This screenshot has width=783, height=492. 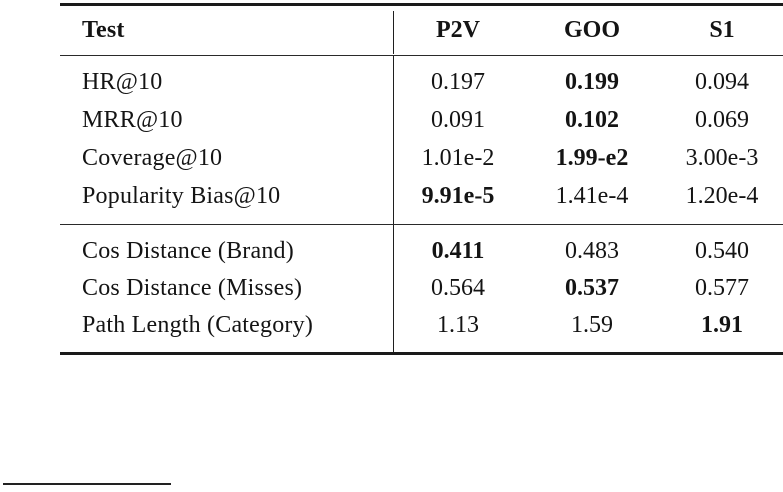 I want to click on table-top-rule, so click(x=421, y=4).